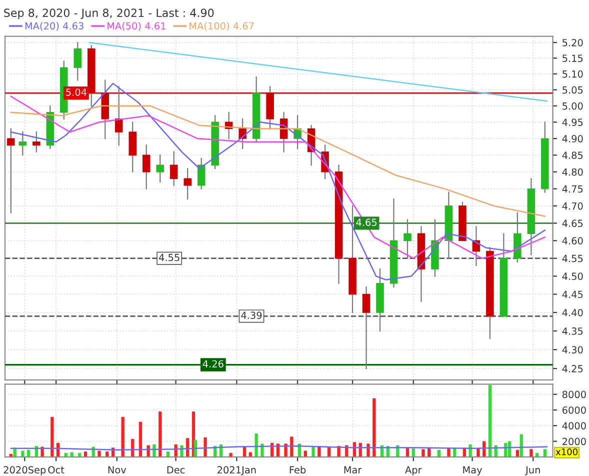  What do you see at coordinates (25, 471) in the screenshot?
I see `x-tick-label: 2020Sep` at bounding box center [25, 471].